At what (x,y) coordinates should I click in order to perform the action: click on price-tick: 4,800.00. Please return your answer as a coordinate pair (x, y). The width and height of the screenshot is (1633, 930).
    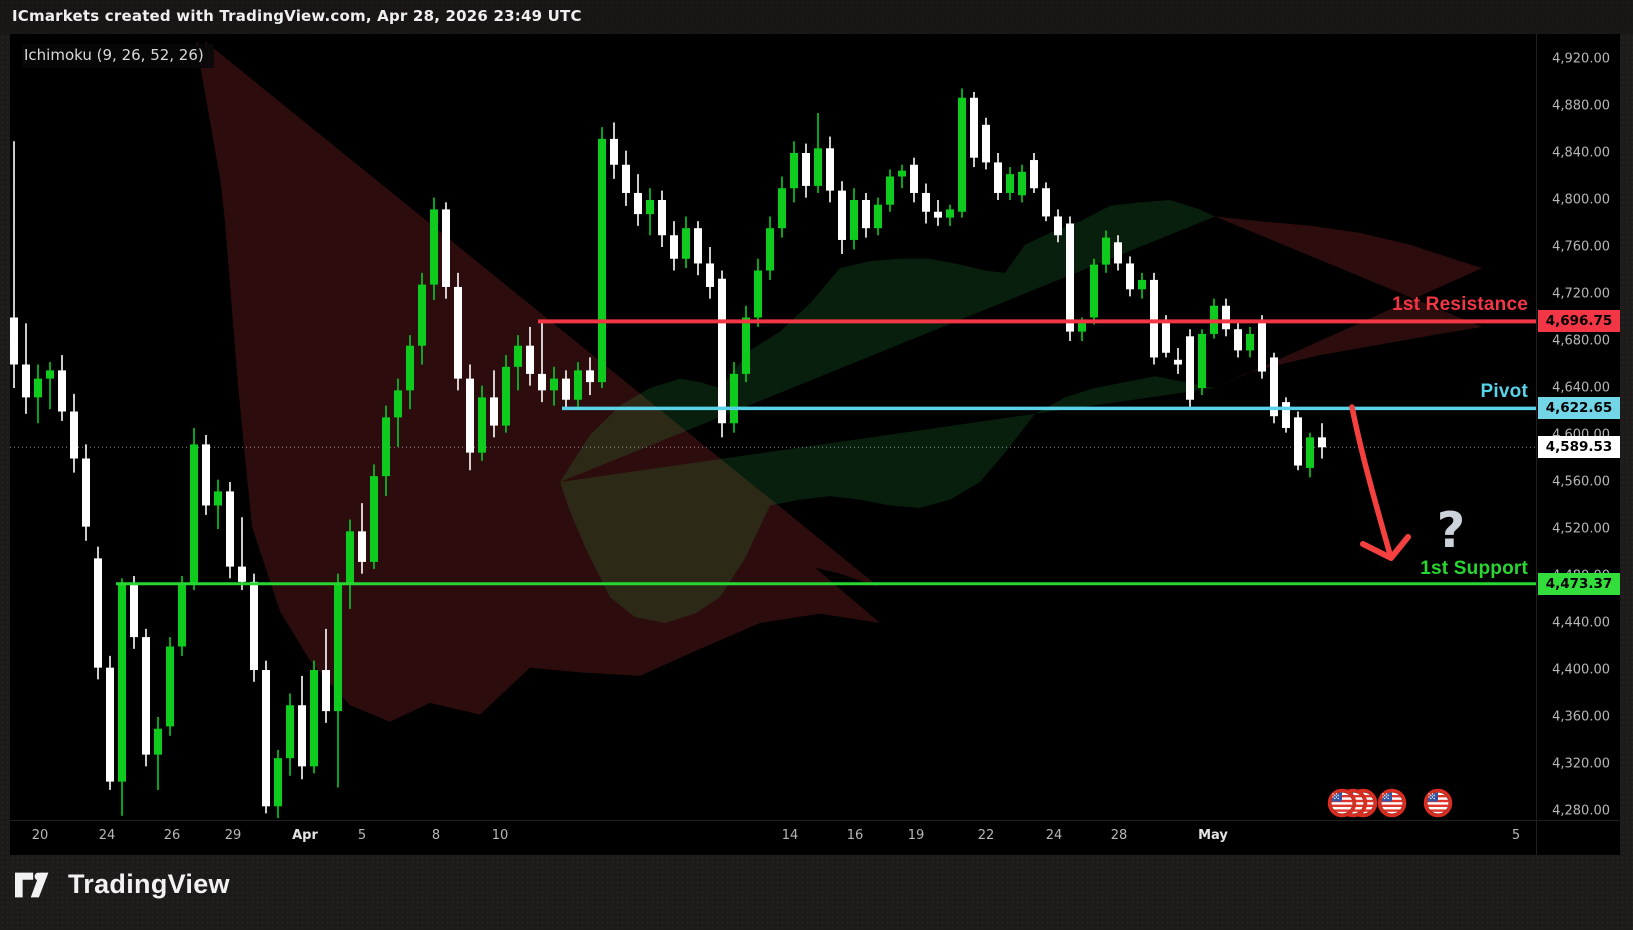
    Looking at the image, I should click on (1581, 200).